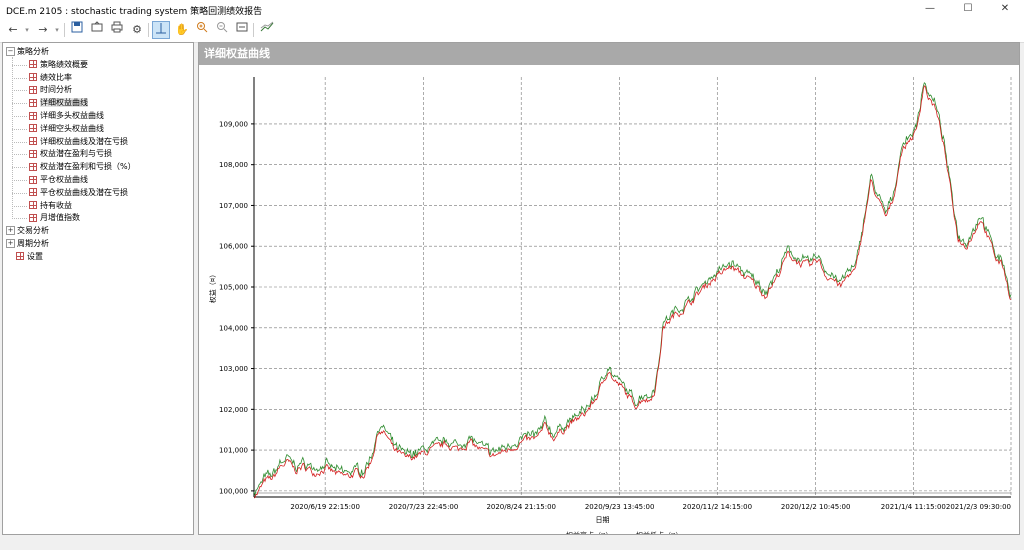  What do you see at coordinates (33, 243) in the screenshot?
I see `tree-group-label: 周期分析` at bounding box center [33, 243].